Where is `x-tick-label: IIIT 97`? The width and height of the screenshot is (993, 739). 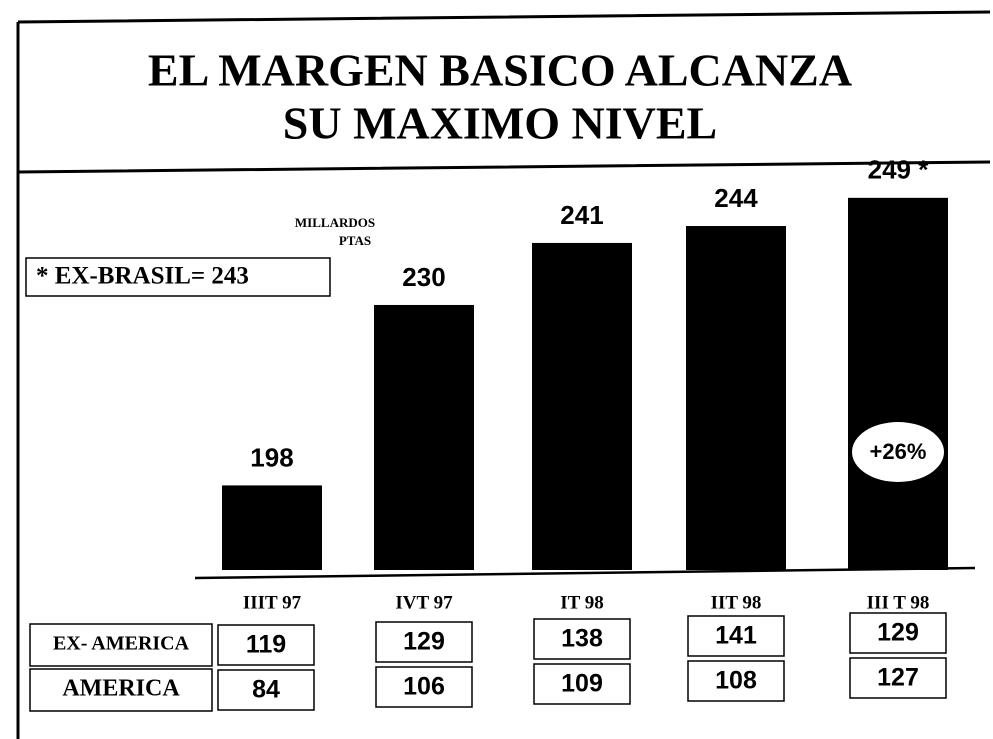 x-tick-label: IIIT 97 is located at coordinates (272, 602).